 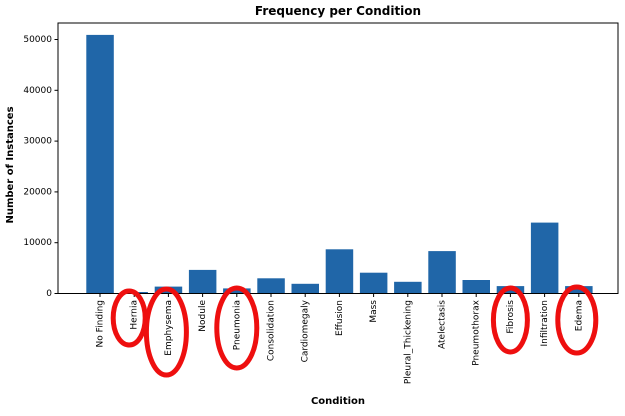 I want to click on x-tick-label: Infiltration, so click(x=545, y=323).